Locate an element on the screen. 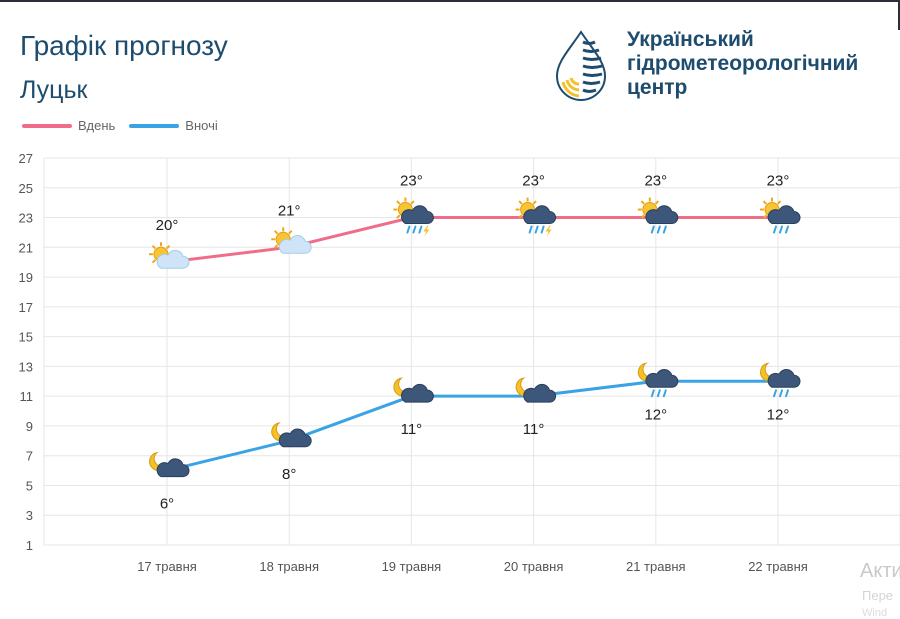 The height and width of the screenshot is (619, 900). window-top-border is located at coordinates (450, 1).